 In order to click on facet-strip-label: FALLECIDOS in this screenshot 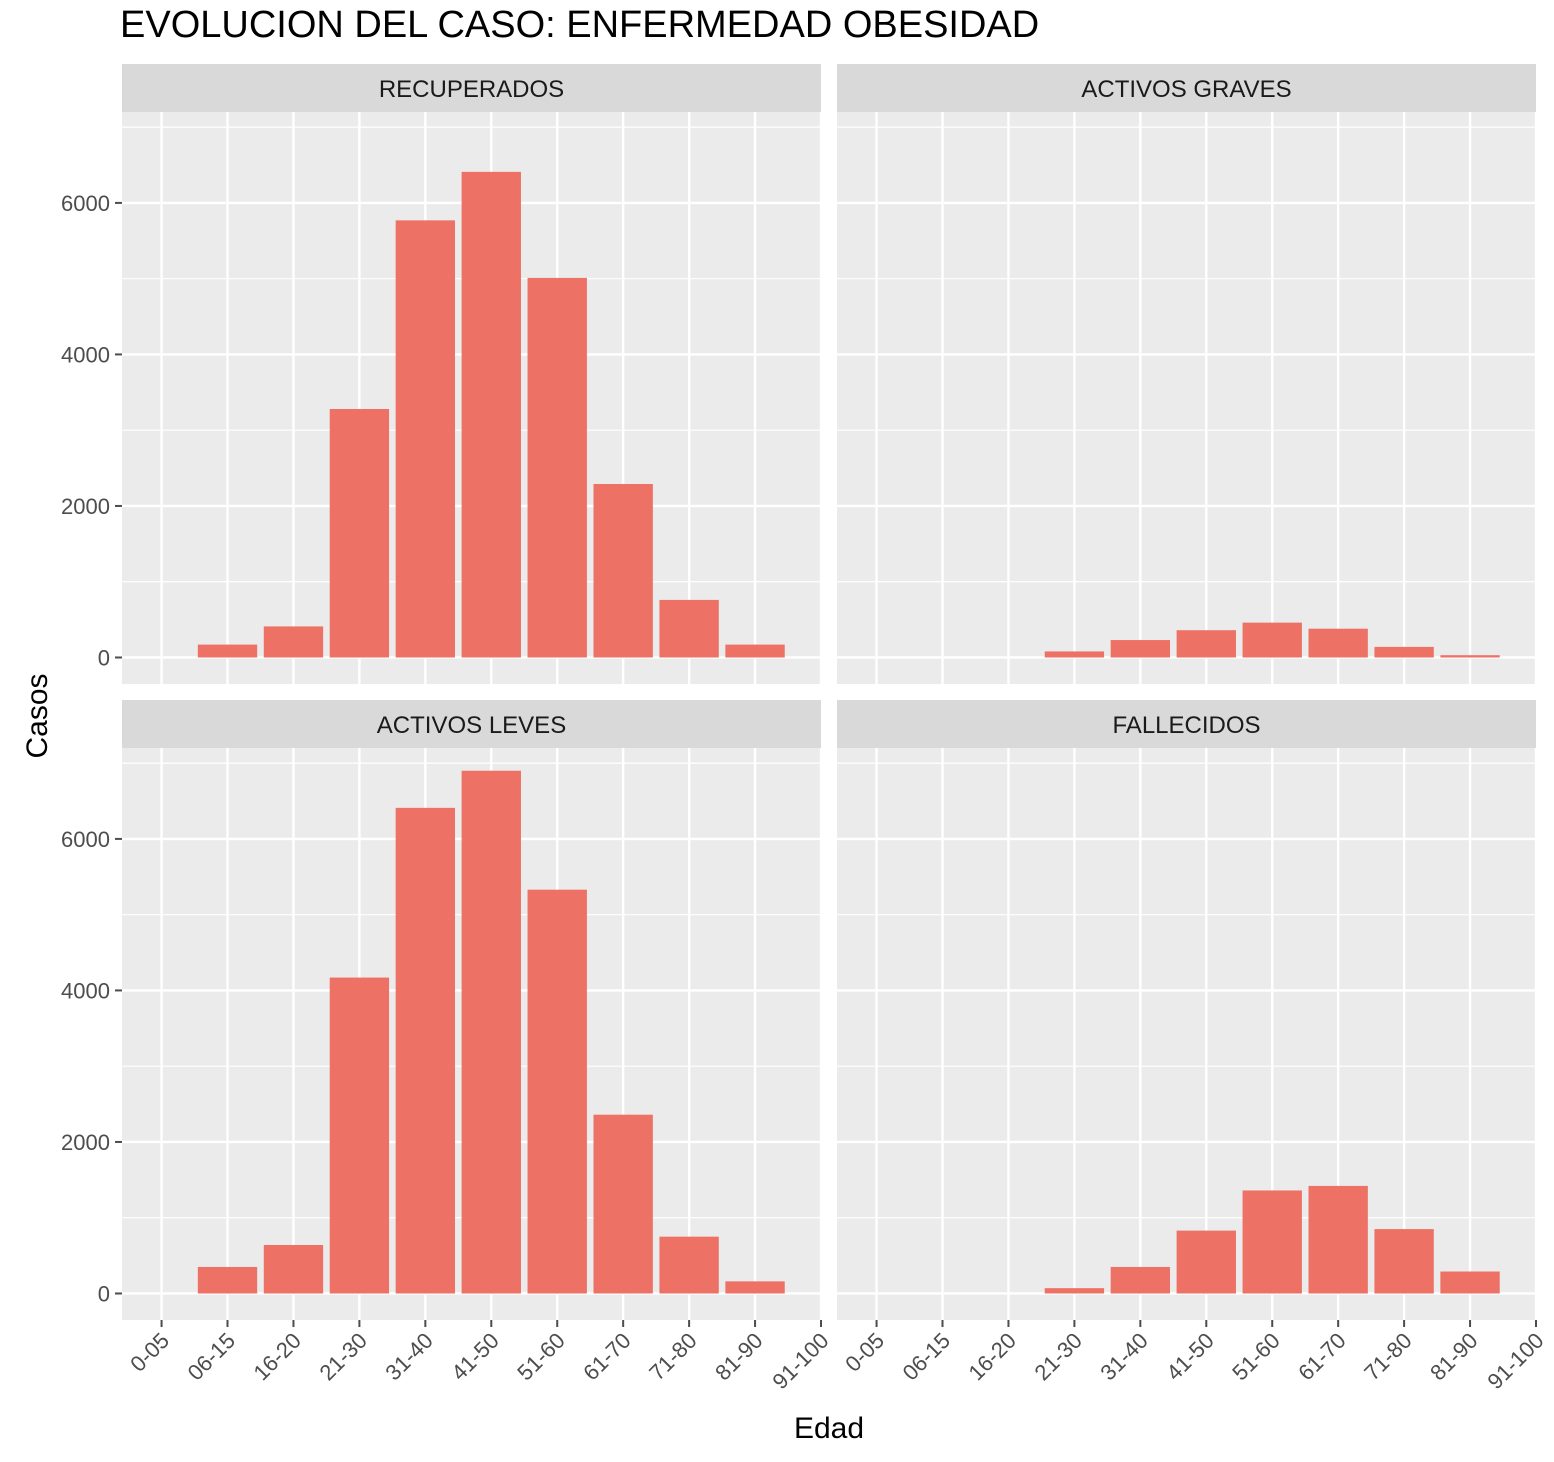, I will do `click(1186, 725)`.